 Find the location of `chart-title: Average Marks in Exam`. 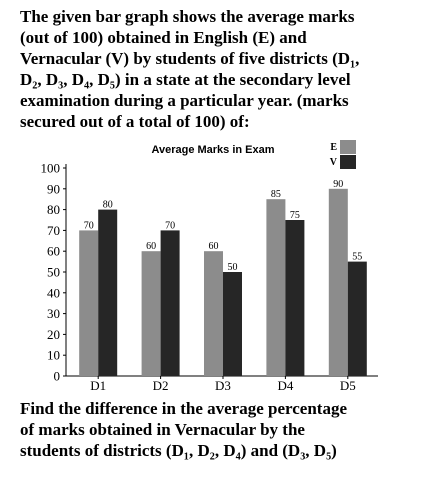

chart-title: Average Marks in Exam is located at coordinates (212, 150).